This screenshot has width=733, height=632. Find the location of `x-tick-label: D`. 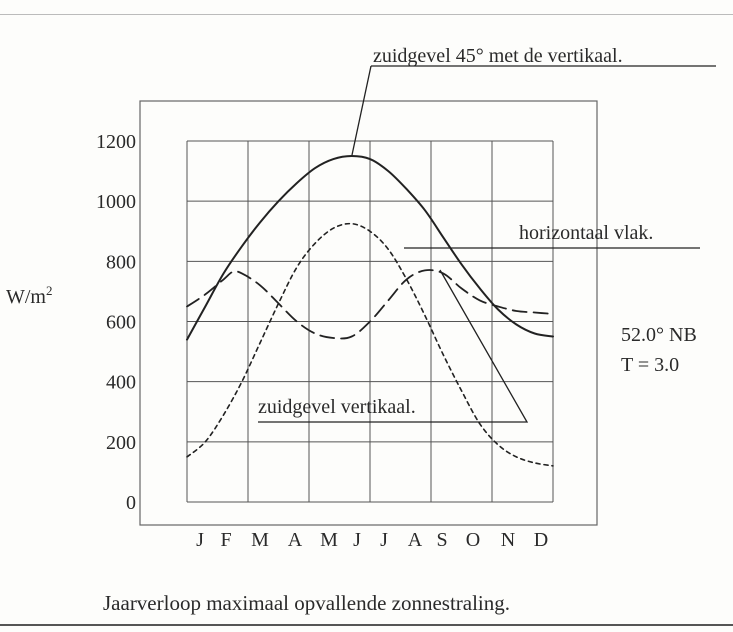

x-tick-label: D is located at coordinates (541, 540).